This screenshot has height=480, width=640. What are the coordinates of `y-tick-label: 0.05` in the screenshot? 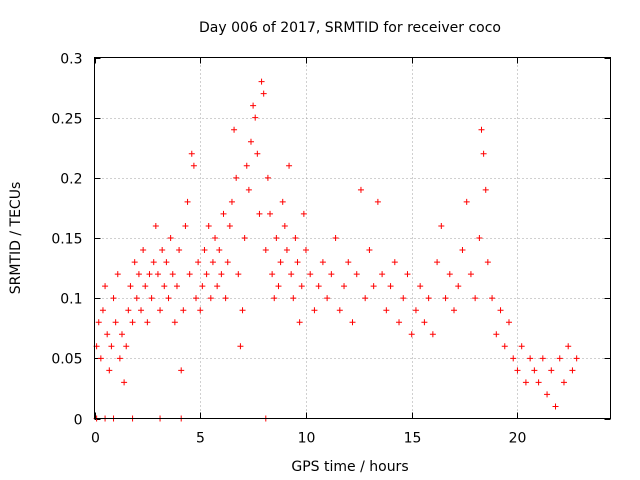 It's located at (66, 360).